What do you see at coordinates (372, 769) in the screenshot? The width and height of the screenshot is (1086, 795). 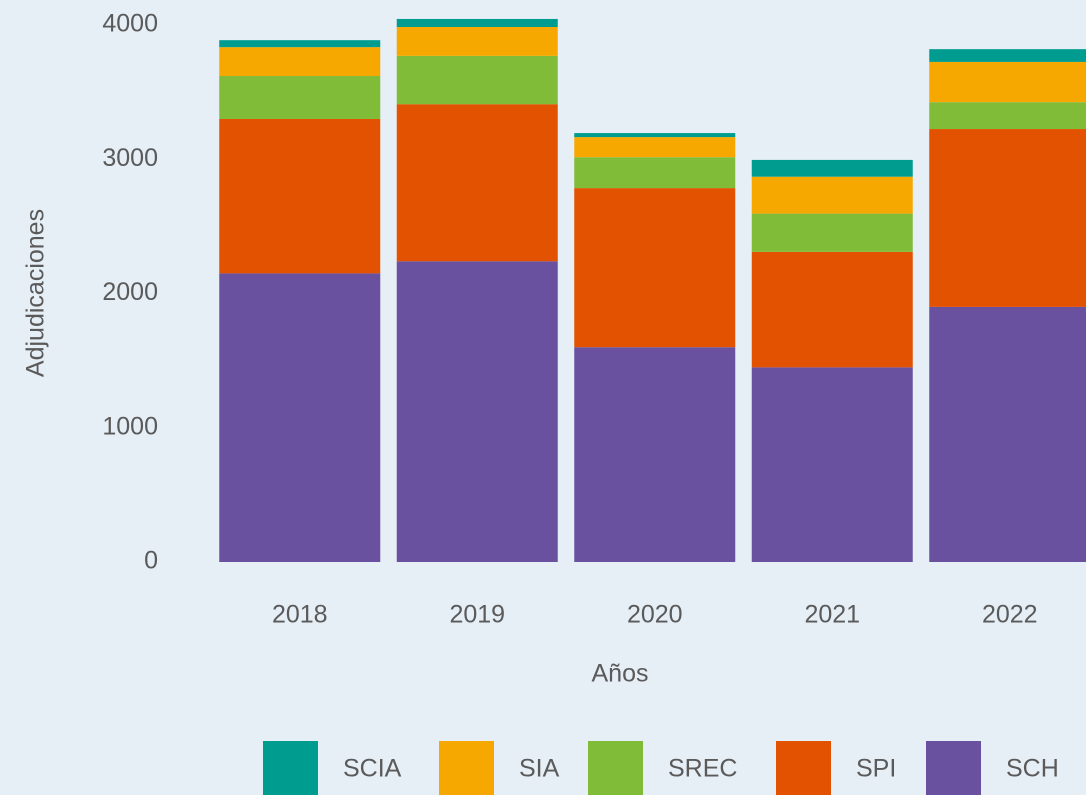 I see `legend-label: SCIA` at bounding box center [372, 769].